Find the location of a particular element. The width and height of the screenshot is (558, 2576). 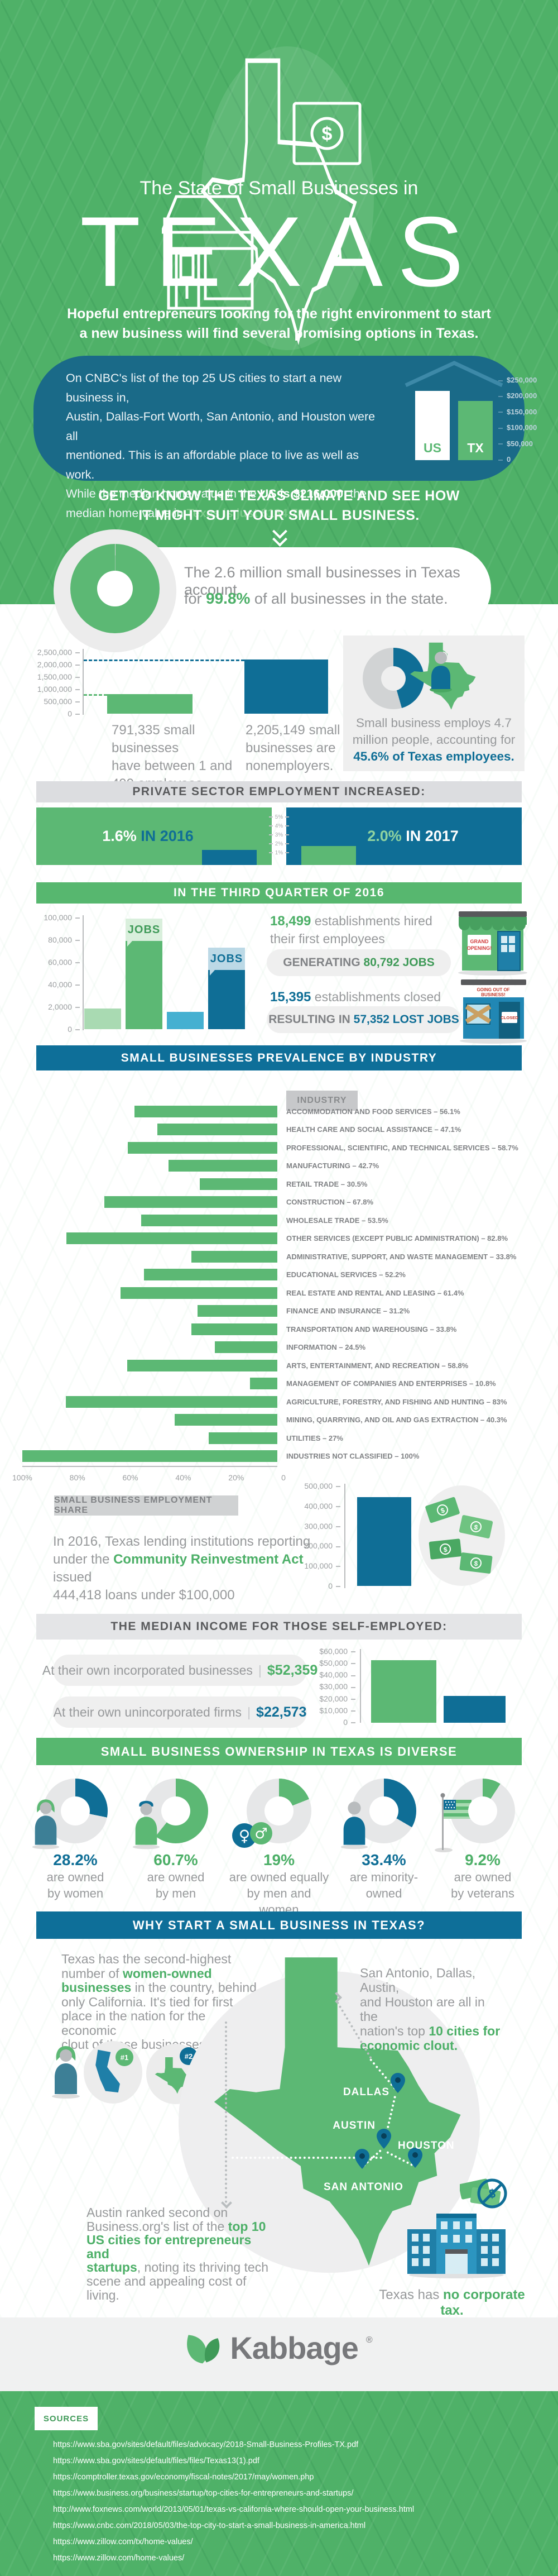

us-home-value-bar is located at coordinates (433, 426).